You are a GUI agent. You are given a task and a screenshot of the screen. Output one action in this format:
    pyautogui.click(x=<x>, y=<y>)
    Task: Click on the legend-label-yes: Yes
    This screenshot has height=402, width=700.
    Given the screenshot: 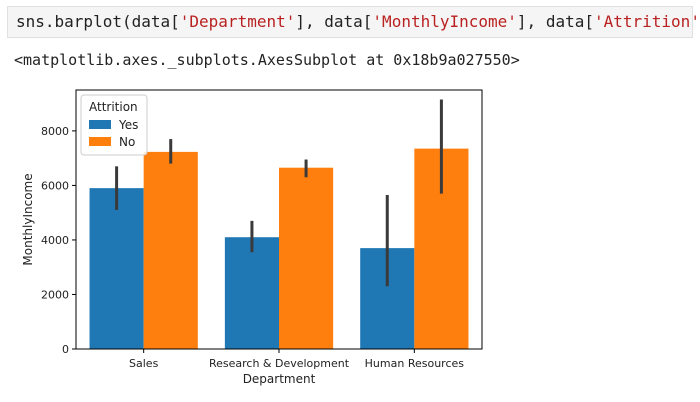 What is the action you would take?
    pyautogui.click(x=128, y=125)
    